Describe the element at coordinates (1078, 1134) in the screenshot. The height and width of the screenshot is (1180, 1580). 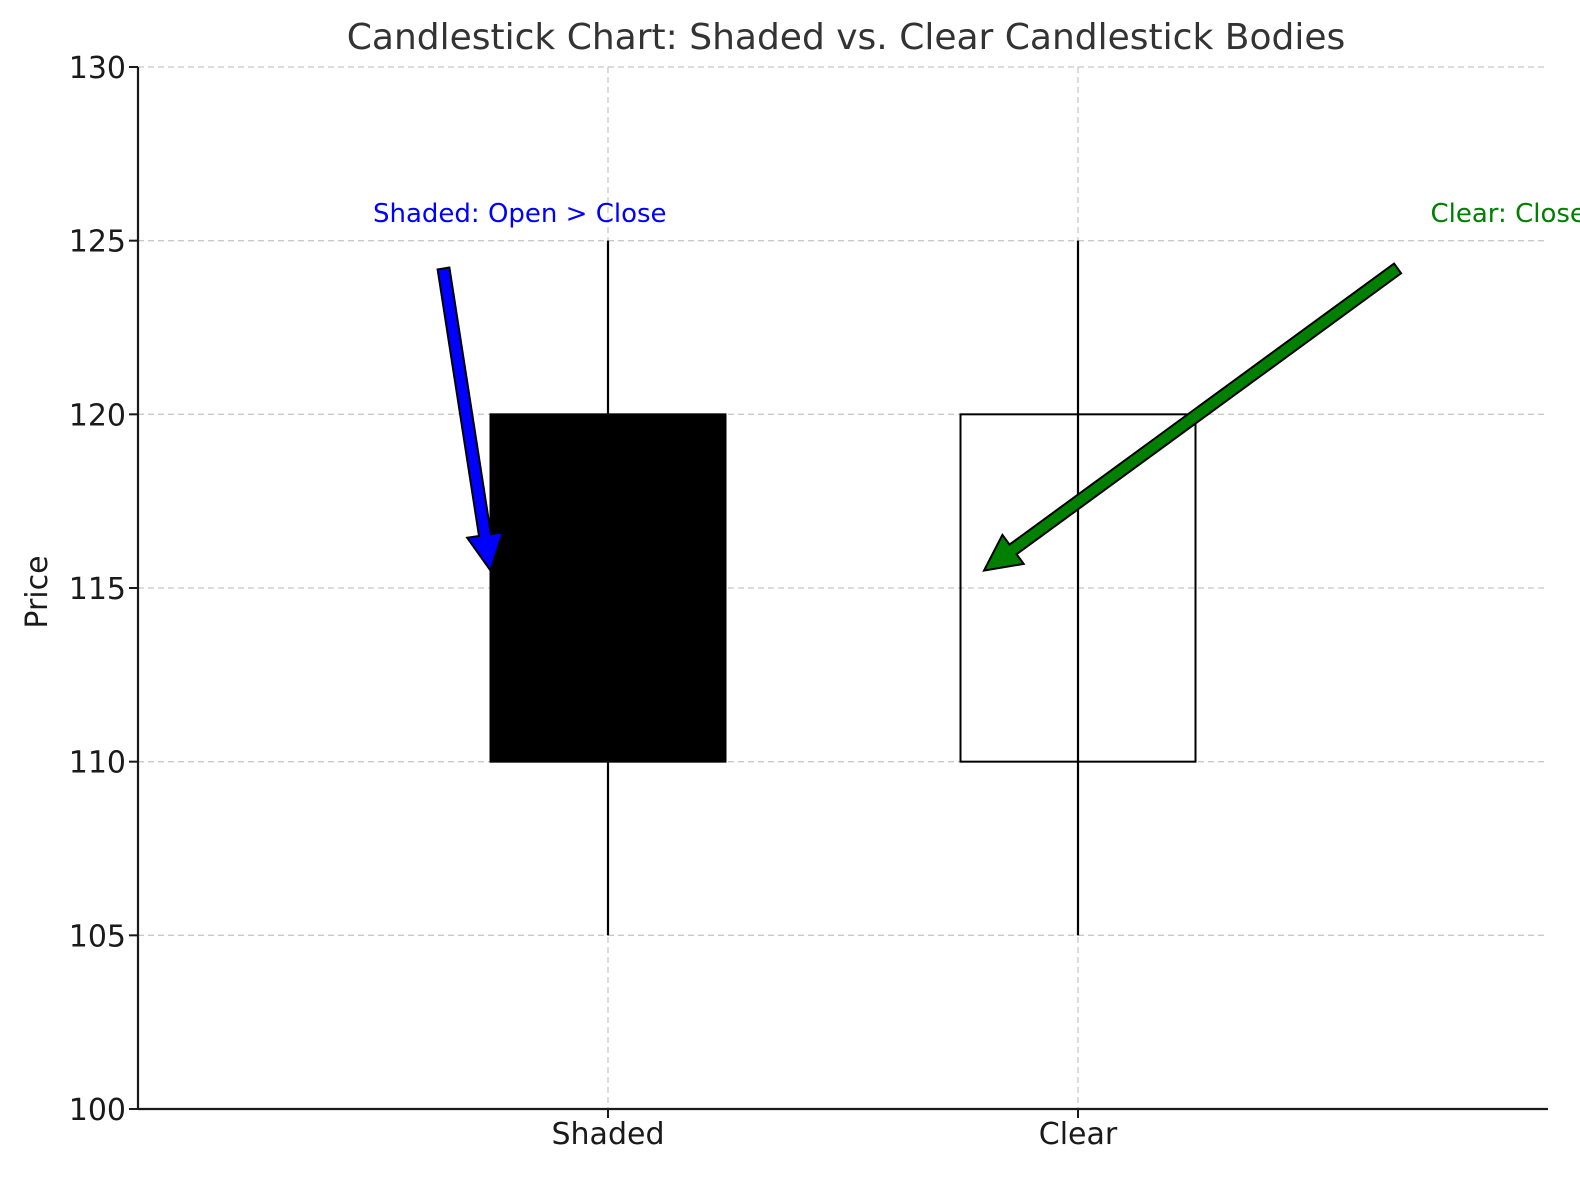
I see `x-tick-label: Clear` at that location.